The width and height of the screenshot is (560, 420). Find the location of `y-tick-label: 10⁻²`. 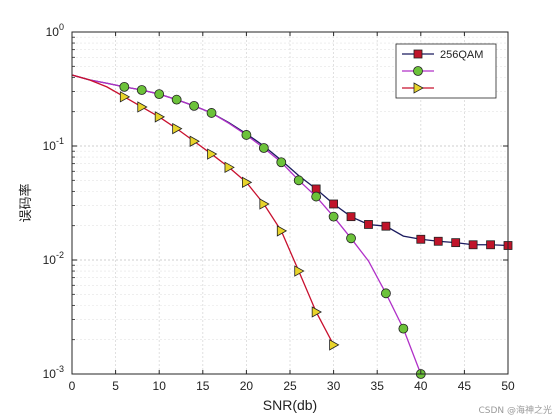

y-tick-label: 10⁻² is located at coordinates (53, 258).